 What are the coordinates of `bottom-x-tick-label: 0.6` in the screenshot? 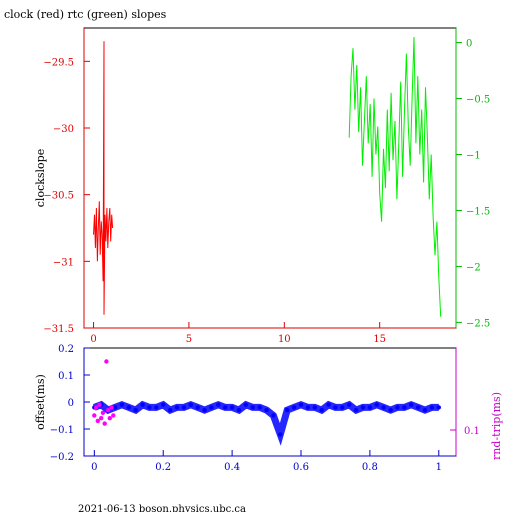 It's located at (301, 467).